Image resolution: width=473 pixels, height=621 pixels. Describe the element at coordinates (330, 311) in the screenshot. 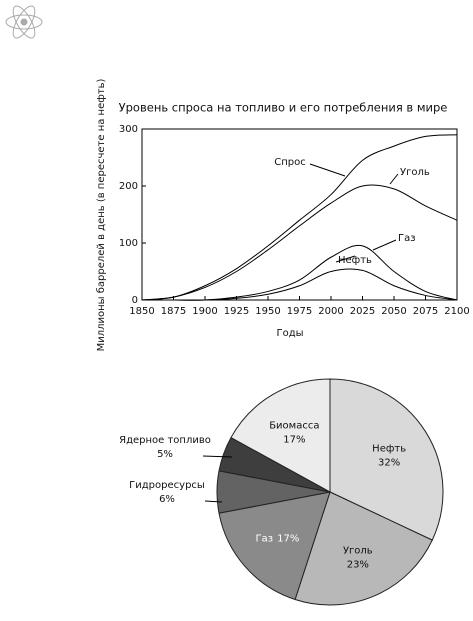

I see `x-tick-label: 2000` at that location.